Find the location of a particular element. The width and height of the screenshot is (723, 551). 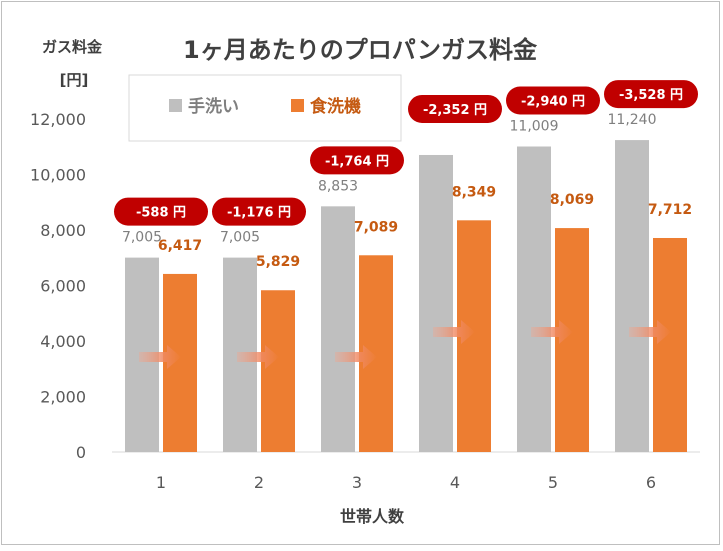

chart-title: 1ヶ月あたりのプロパンガス料金 is located at coordinates (360, 50).